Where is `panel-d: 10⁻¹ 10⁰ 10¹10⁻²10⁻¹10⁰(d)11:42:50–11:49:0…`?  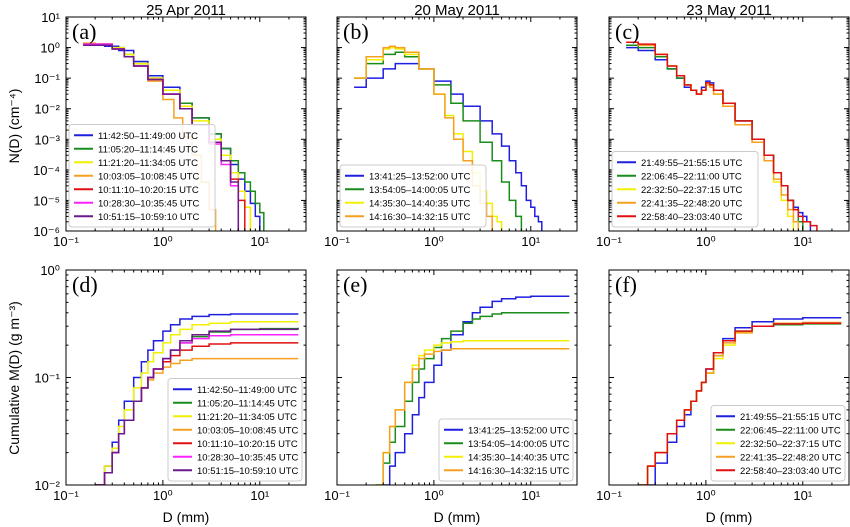 panel-d: 10⁻¹ 10⁰ 10¹10⁻²10⁻¹10⁰(d)11:42:50–11:49:0… is located at coordinates (170, 383).